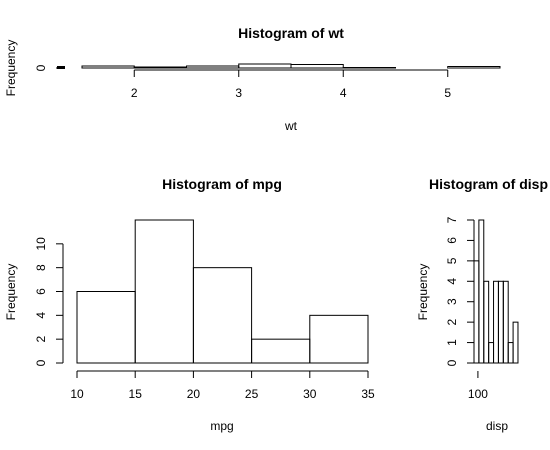 Image resolution: width=550 pixels, height=450 pixels. What do you see at coordinates (41, 267) in the screenshot?
I see `y-tick-label-mpg-4: 8` at bounding box center [41, 267].